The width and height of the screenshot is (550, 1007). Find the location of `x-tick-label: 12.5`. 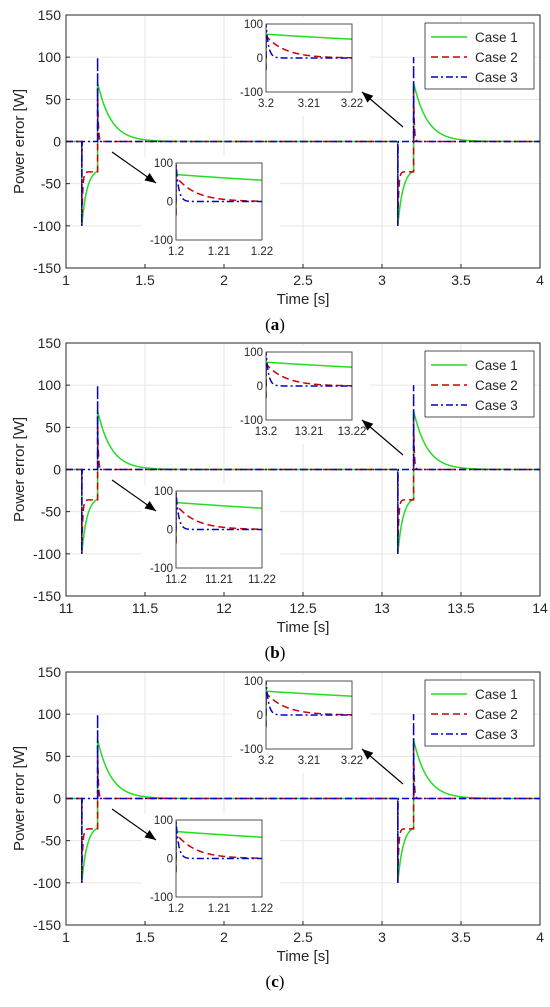

x-tick-label: 12.5 is located at coordinates (302, 608).